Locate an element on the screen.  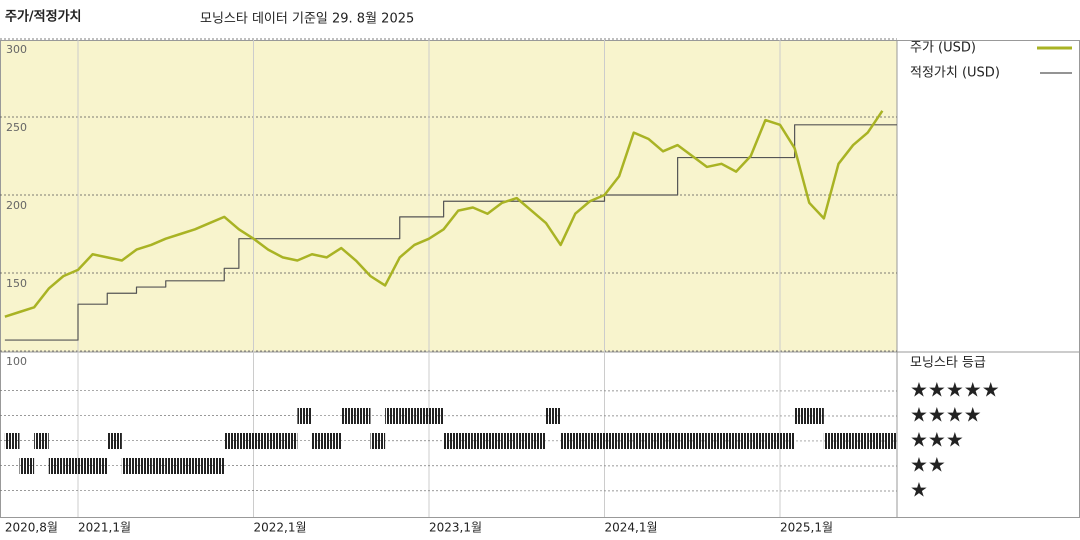
y-tick-label: 150 is located at coordinates (16, 283).